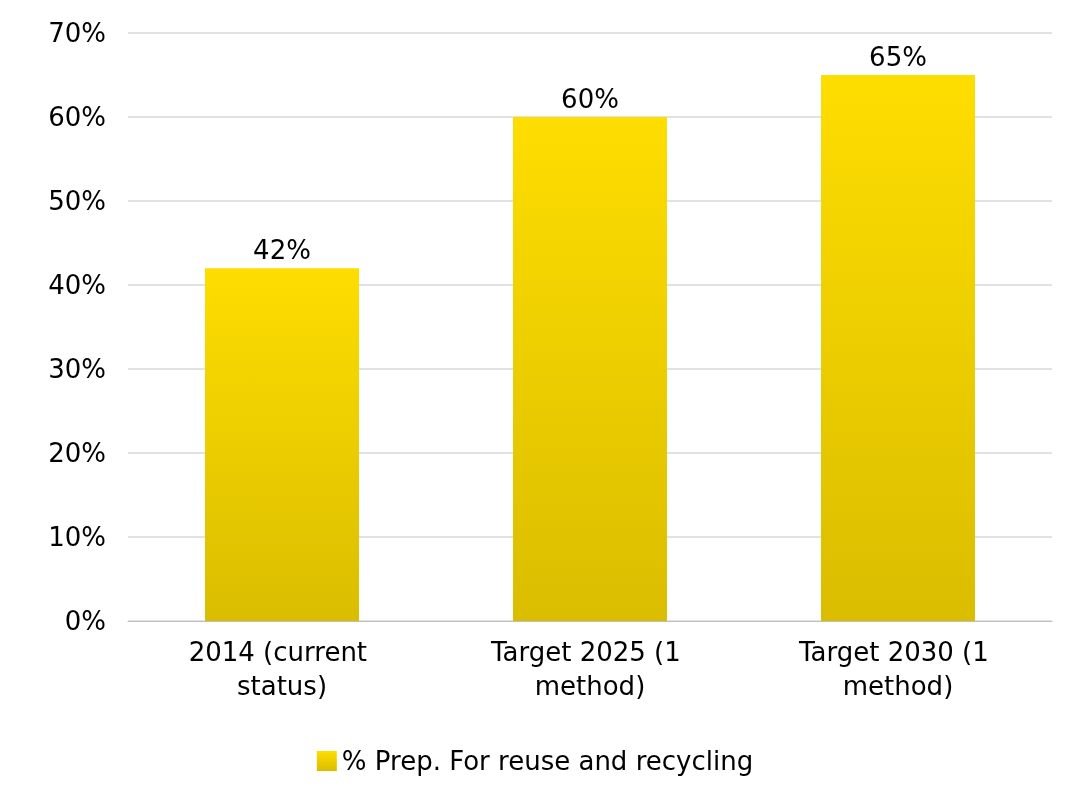  I want to click on y-tick-label: 60%, so click(77, 117).